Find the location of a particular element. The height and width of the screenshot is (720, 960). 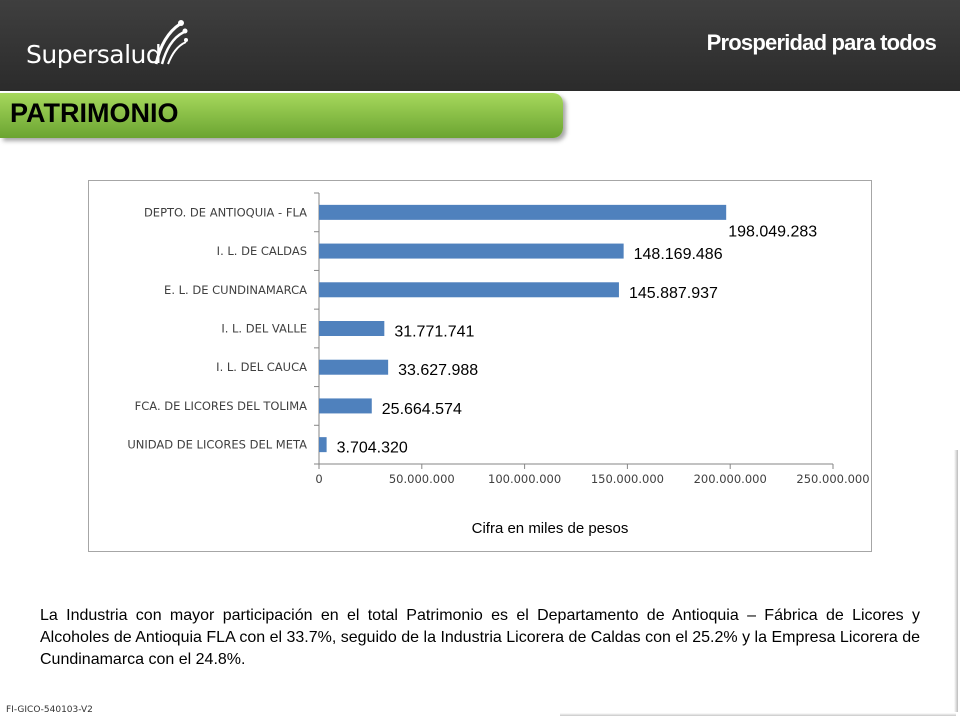

data-label: 3.704.320 is located at coordinates (372, 448).